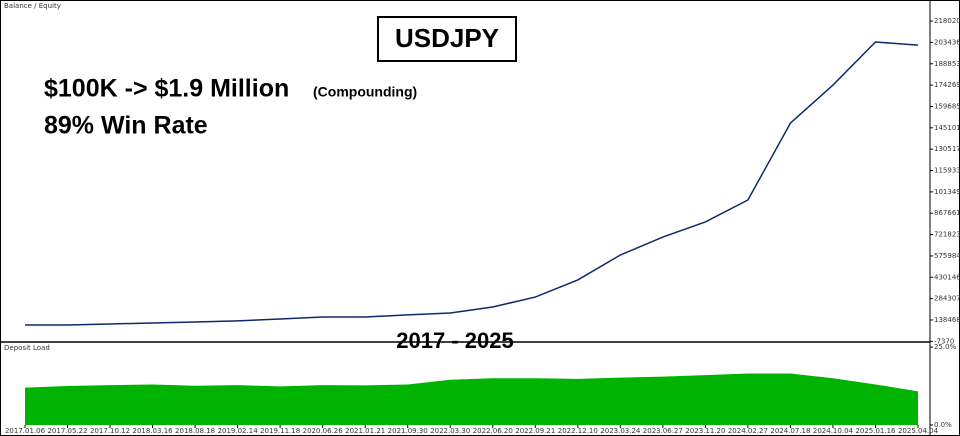  I want to click on annotation: 2017 - 2025, so click(454, 340).